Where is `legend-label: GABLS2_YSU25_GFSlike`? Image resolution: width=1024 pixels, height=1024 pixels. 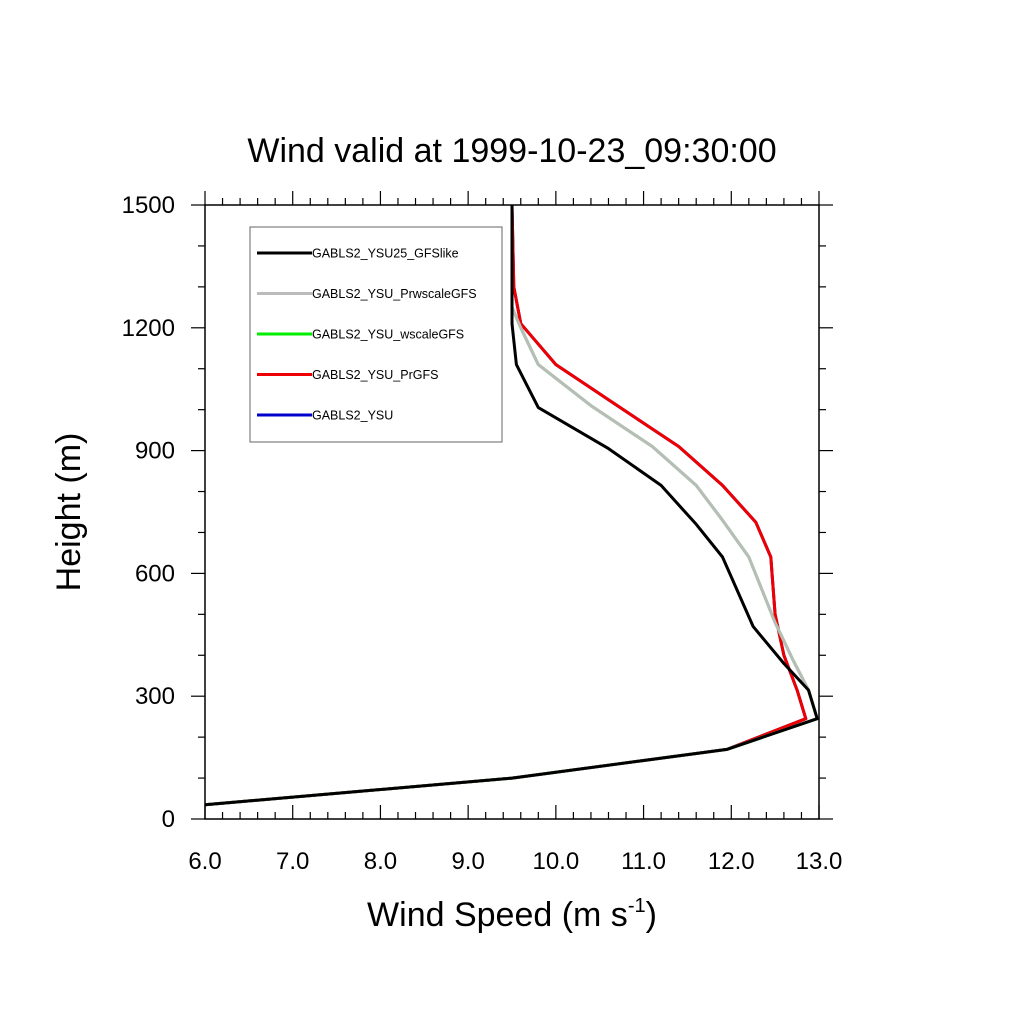 legend-label: GABLS2_YSU25_GFSlike is located at coordinates (385, 254).